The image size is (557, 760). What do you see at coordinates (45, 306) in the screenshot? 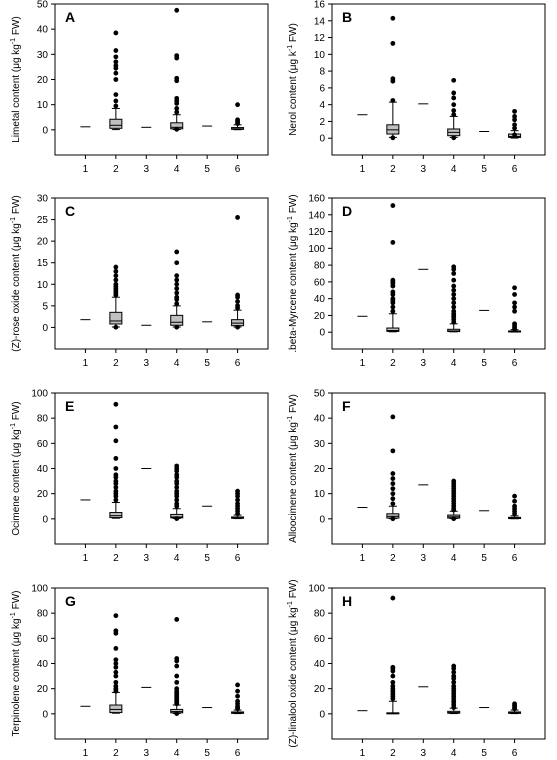
I see `y-tick-label: 5` at bounding box center [45, 306].